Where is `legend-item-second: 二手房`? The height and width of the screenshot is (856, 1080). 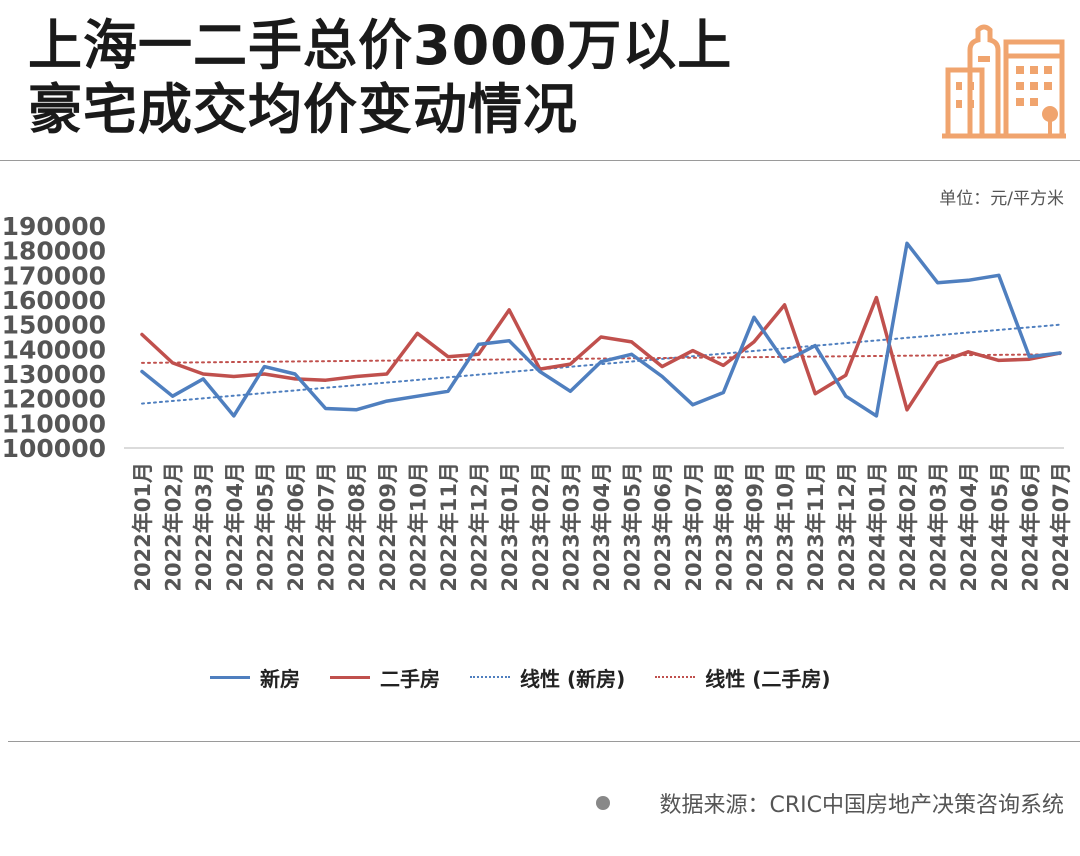
legend-item-second: 二手房 is located at coordinates (385, 677).